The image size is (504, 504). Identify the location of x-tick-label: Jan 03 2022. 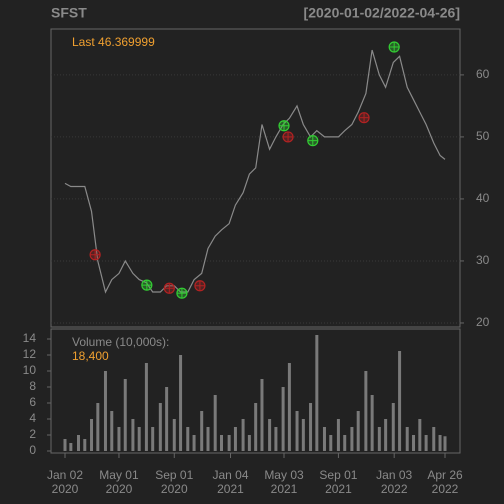
(394, 482).